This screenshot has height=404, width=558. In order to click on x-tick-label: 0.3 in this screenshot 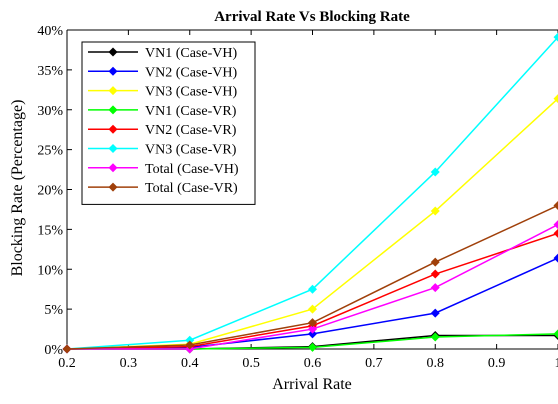, I will do `click(129, 363)`.